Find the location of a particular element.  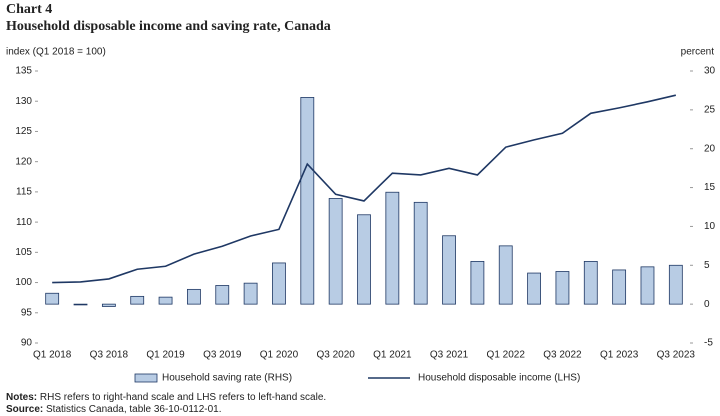

legend-label: Household disposable income (LHS) is located at coordinates (499, 378).